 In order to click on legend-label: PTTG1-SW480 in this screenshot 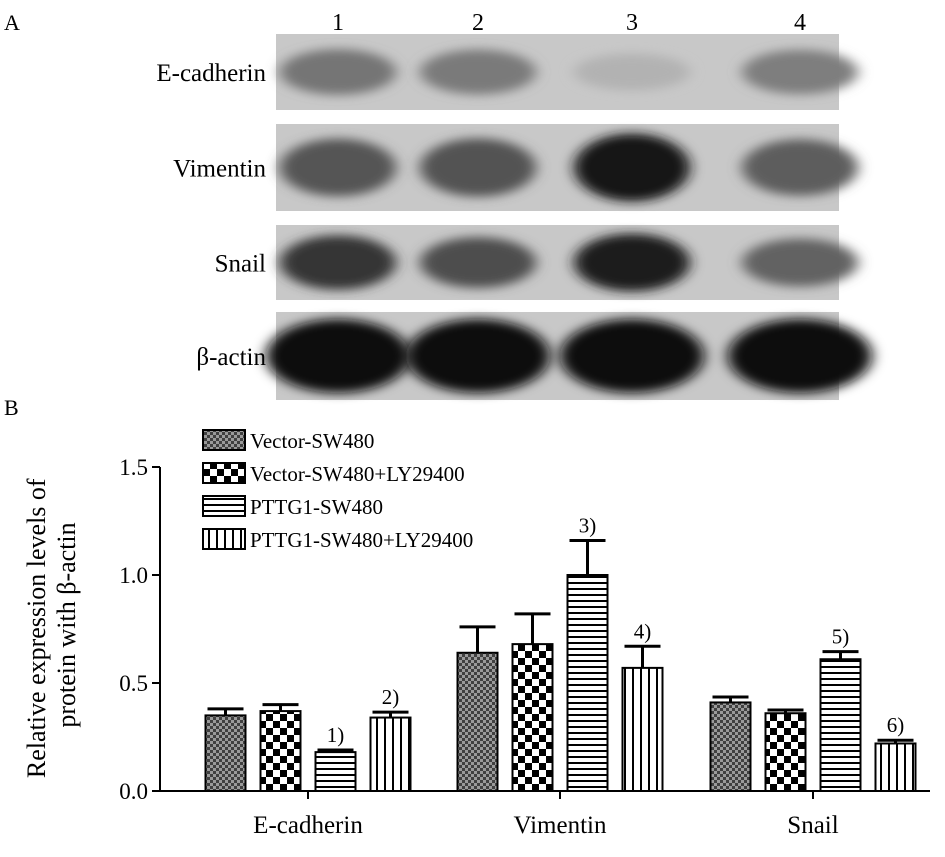, I will do `click(316, 507)`.